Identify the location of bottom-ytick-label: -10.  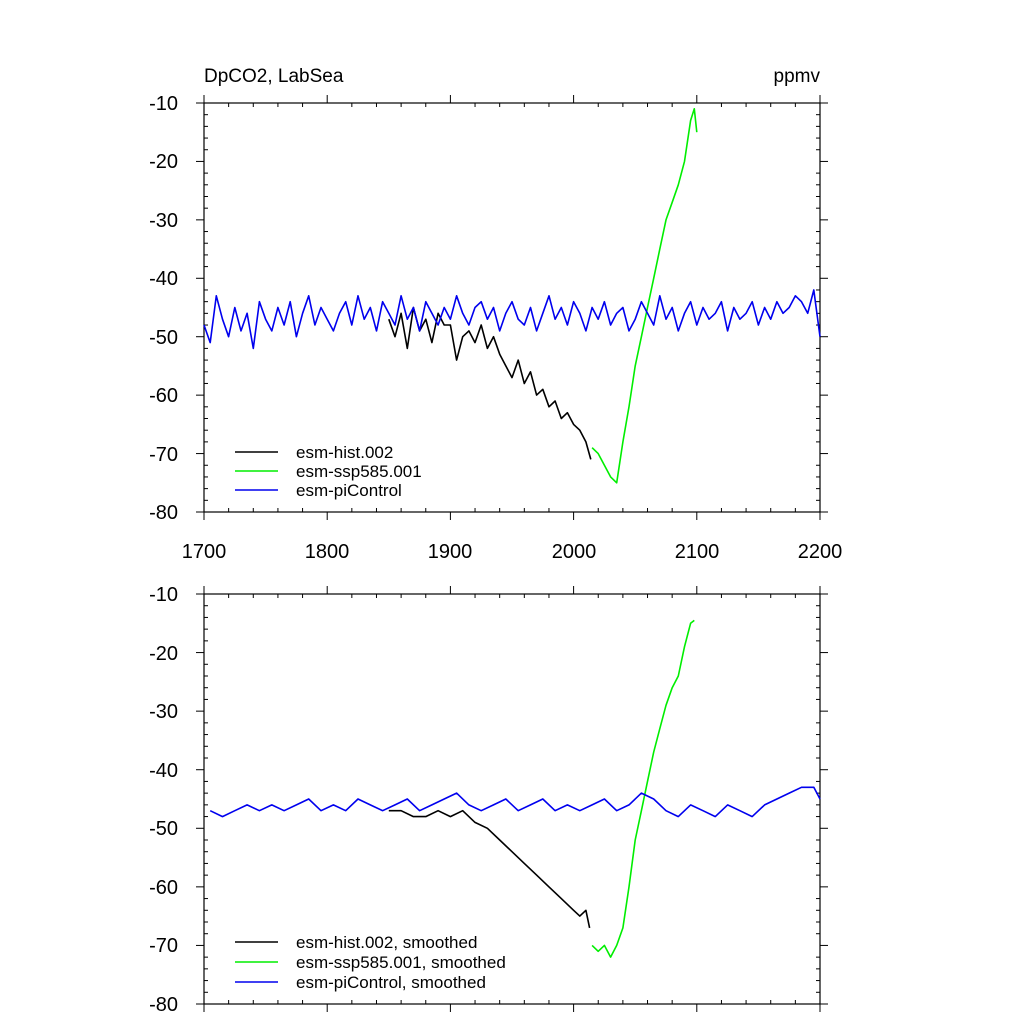
(163, 595).